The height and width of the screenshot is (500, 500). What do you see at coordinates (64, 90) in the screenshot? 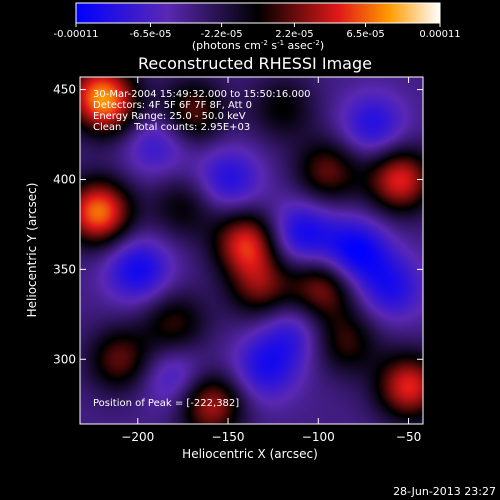
I see `y-tick-label: 450` at bounding box center [64, 90].